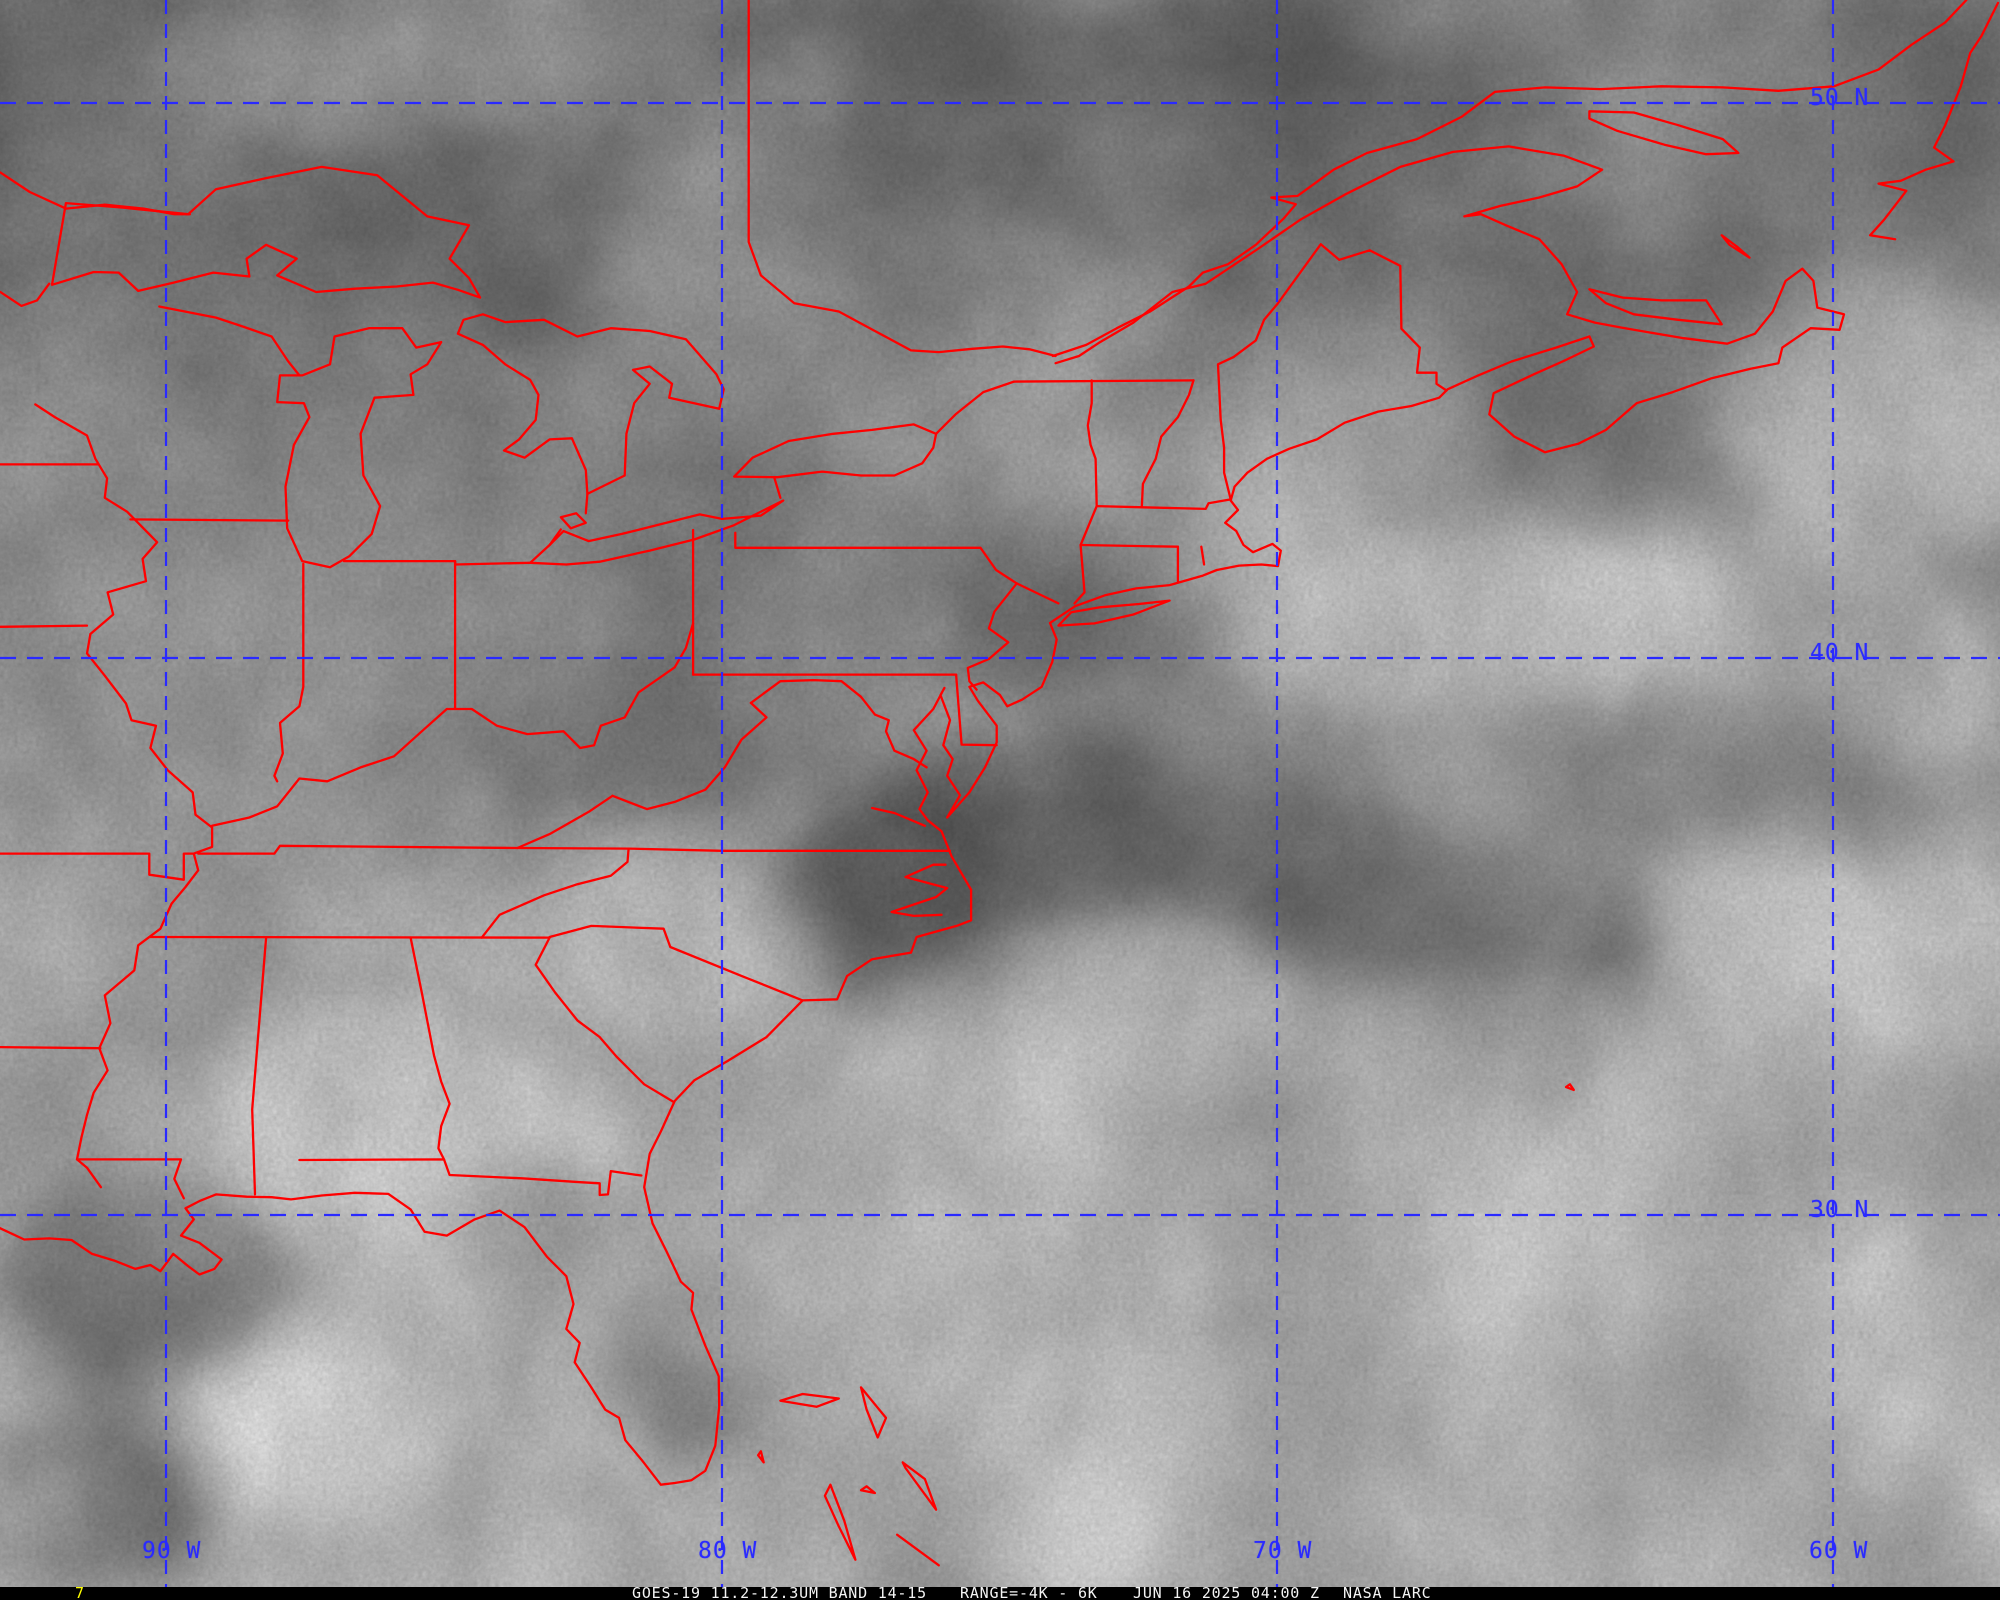 Image resolution: width=2000 pixels, height=1600 pixels. What do you see at coordinates (590, 404) in the screenshot?
I see `map-outline-lake-huron-georgian-bay` at bounding box center [590, 404].